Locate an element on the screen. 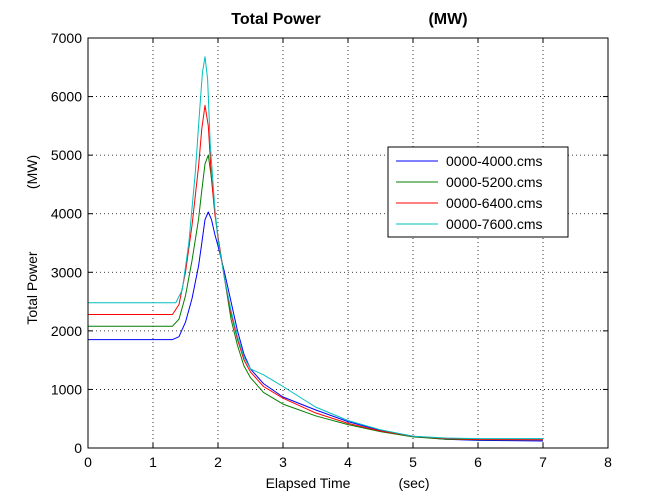 This screenshot has height=504, width=672. y-tick-label: 7000 is located at coordinates (66, 38).